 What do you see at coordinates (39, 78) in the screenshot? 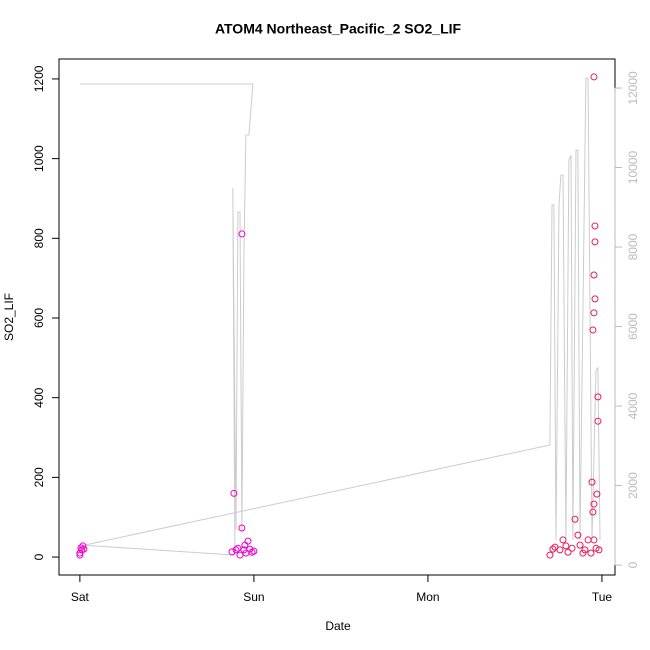
I see `y-tick-label: 1200` at bounding box center [39, 78].